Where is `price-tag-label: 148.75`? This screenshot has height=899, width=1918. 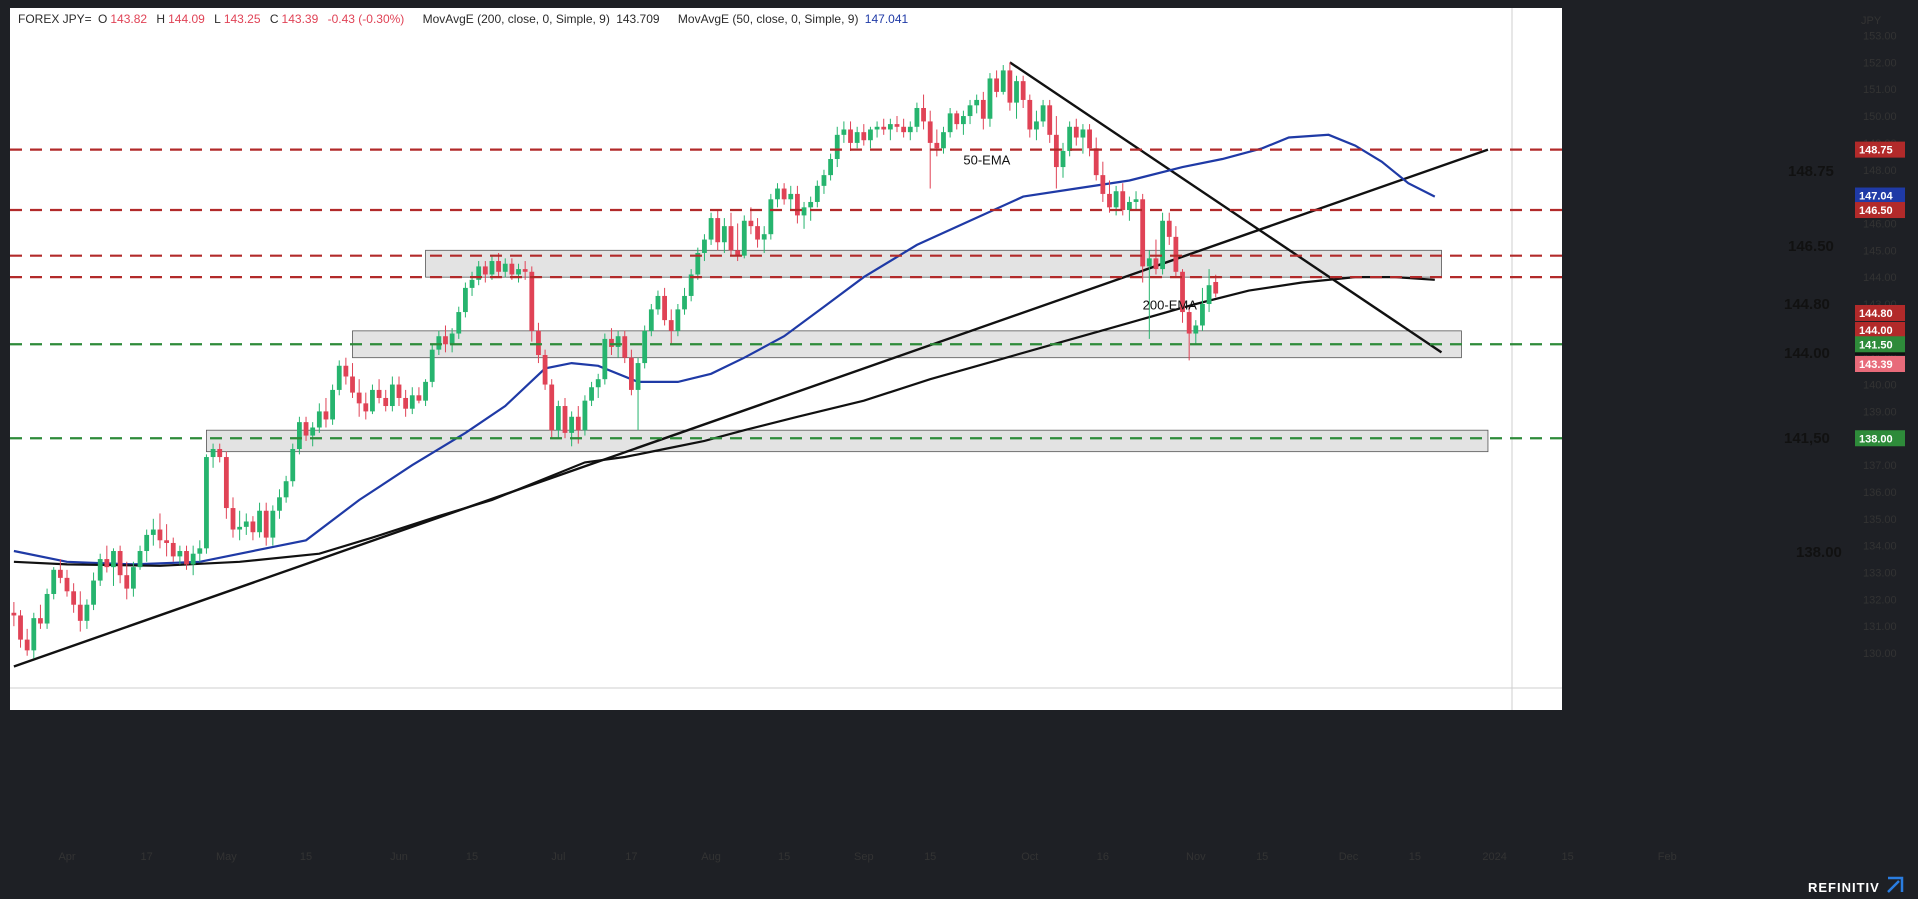 price-tag-label: 148.75 is located at coordinates (1876, 151).